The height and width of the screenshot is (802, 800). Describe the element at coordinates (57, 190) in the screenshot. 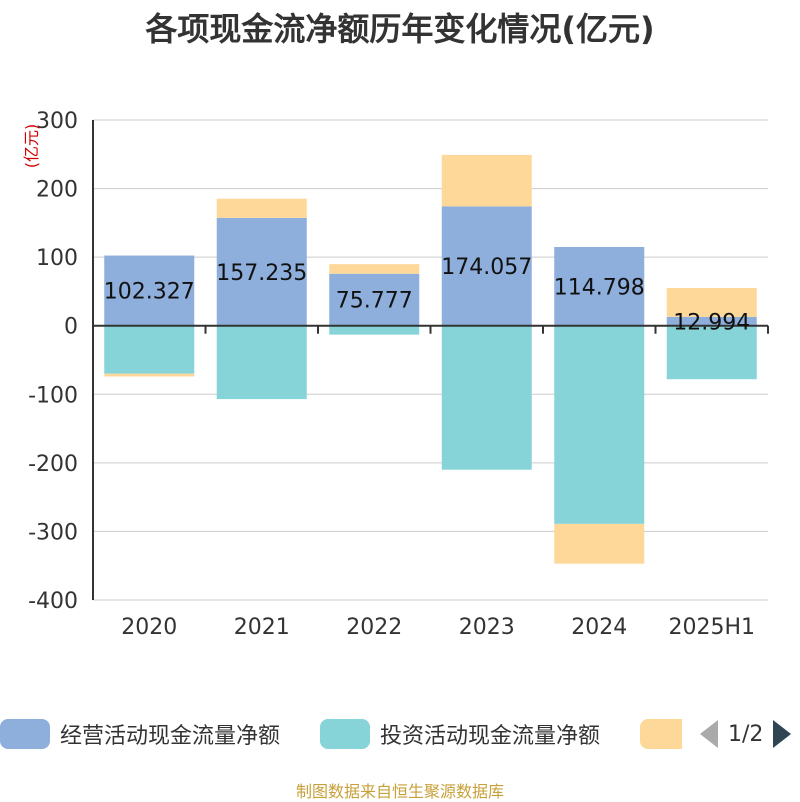

I see `y-tick-label: 200` at that location.